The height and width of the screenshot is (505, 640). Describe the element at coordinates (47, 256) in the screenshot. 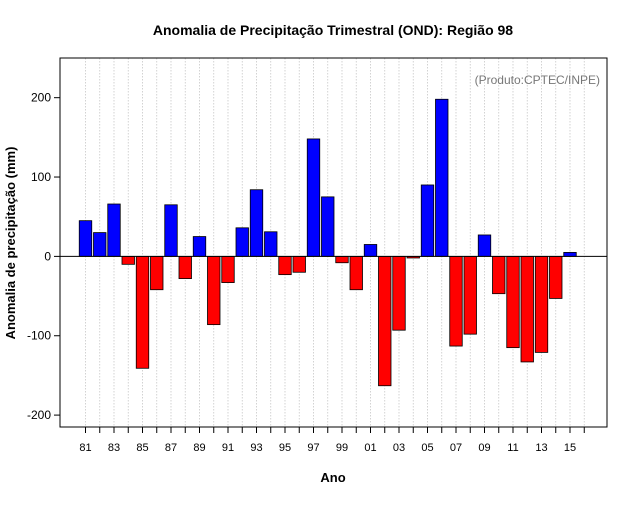

I see `y-tick-label: 0` at that location.